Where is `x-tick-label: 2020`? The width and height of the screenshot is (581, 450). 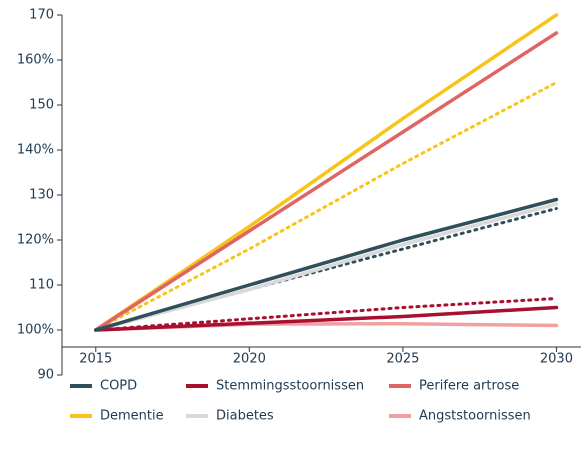
x-tick-label: 2020 is located at coordinates (249, 359).